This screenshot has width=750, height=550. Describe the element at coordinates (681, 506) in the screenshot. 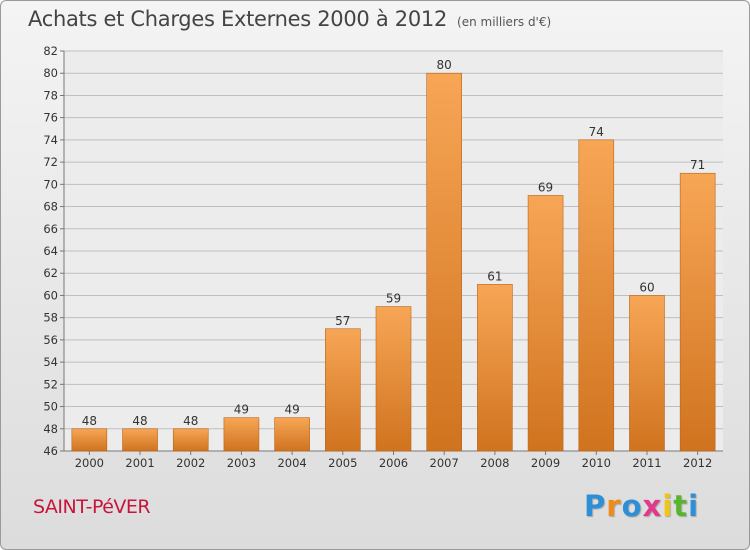

I see `logo-letter: t` at that location.